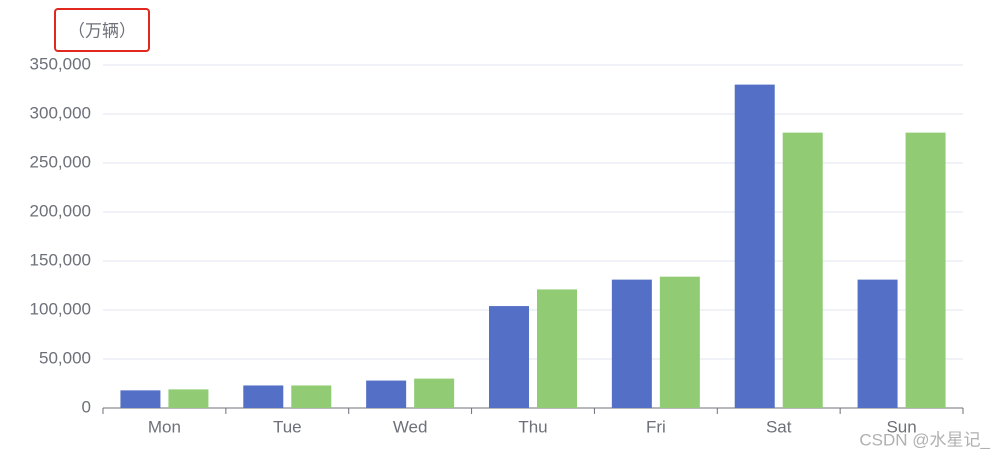 The width and height of the screenshot is (1000, 465). Describe the element at coordinates (86, 406) in the screenshot. I see `y-tick-label: 0` at that location.